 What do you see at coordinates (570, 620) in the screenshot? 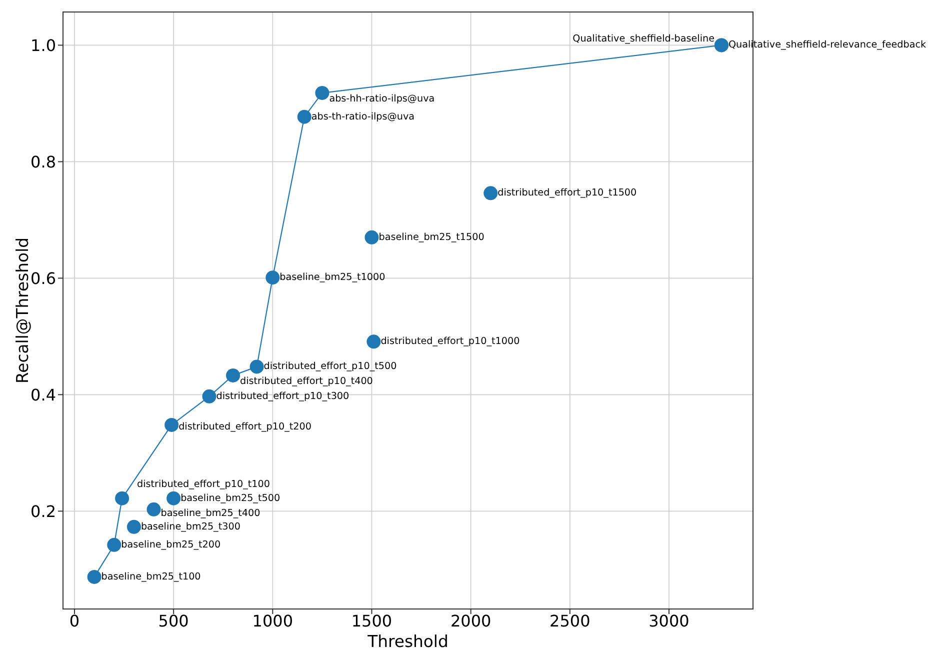
I see `x-tick-label: 2500` at bounding box center [570, 620].